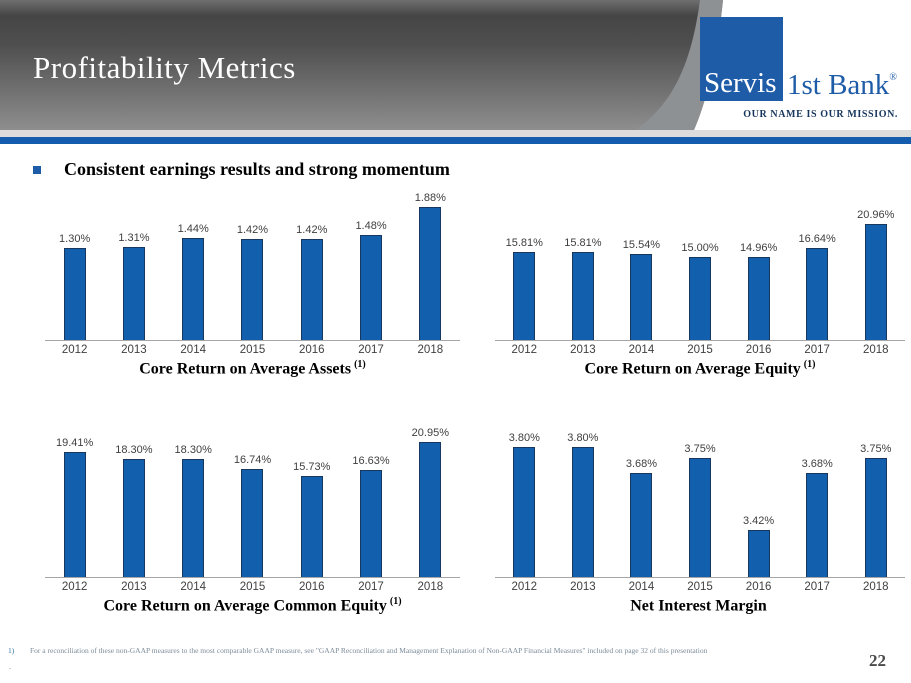 The height and width of the screenshot is (683, 911). What do you see at coordinates (164, 67) in the screenshot?
I see `slide-title: Profitability Metrics` at bounding box center [164, 67].